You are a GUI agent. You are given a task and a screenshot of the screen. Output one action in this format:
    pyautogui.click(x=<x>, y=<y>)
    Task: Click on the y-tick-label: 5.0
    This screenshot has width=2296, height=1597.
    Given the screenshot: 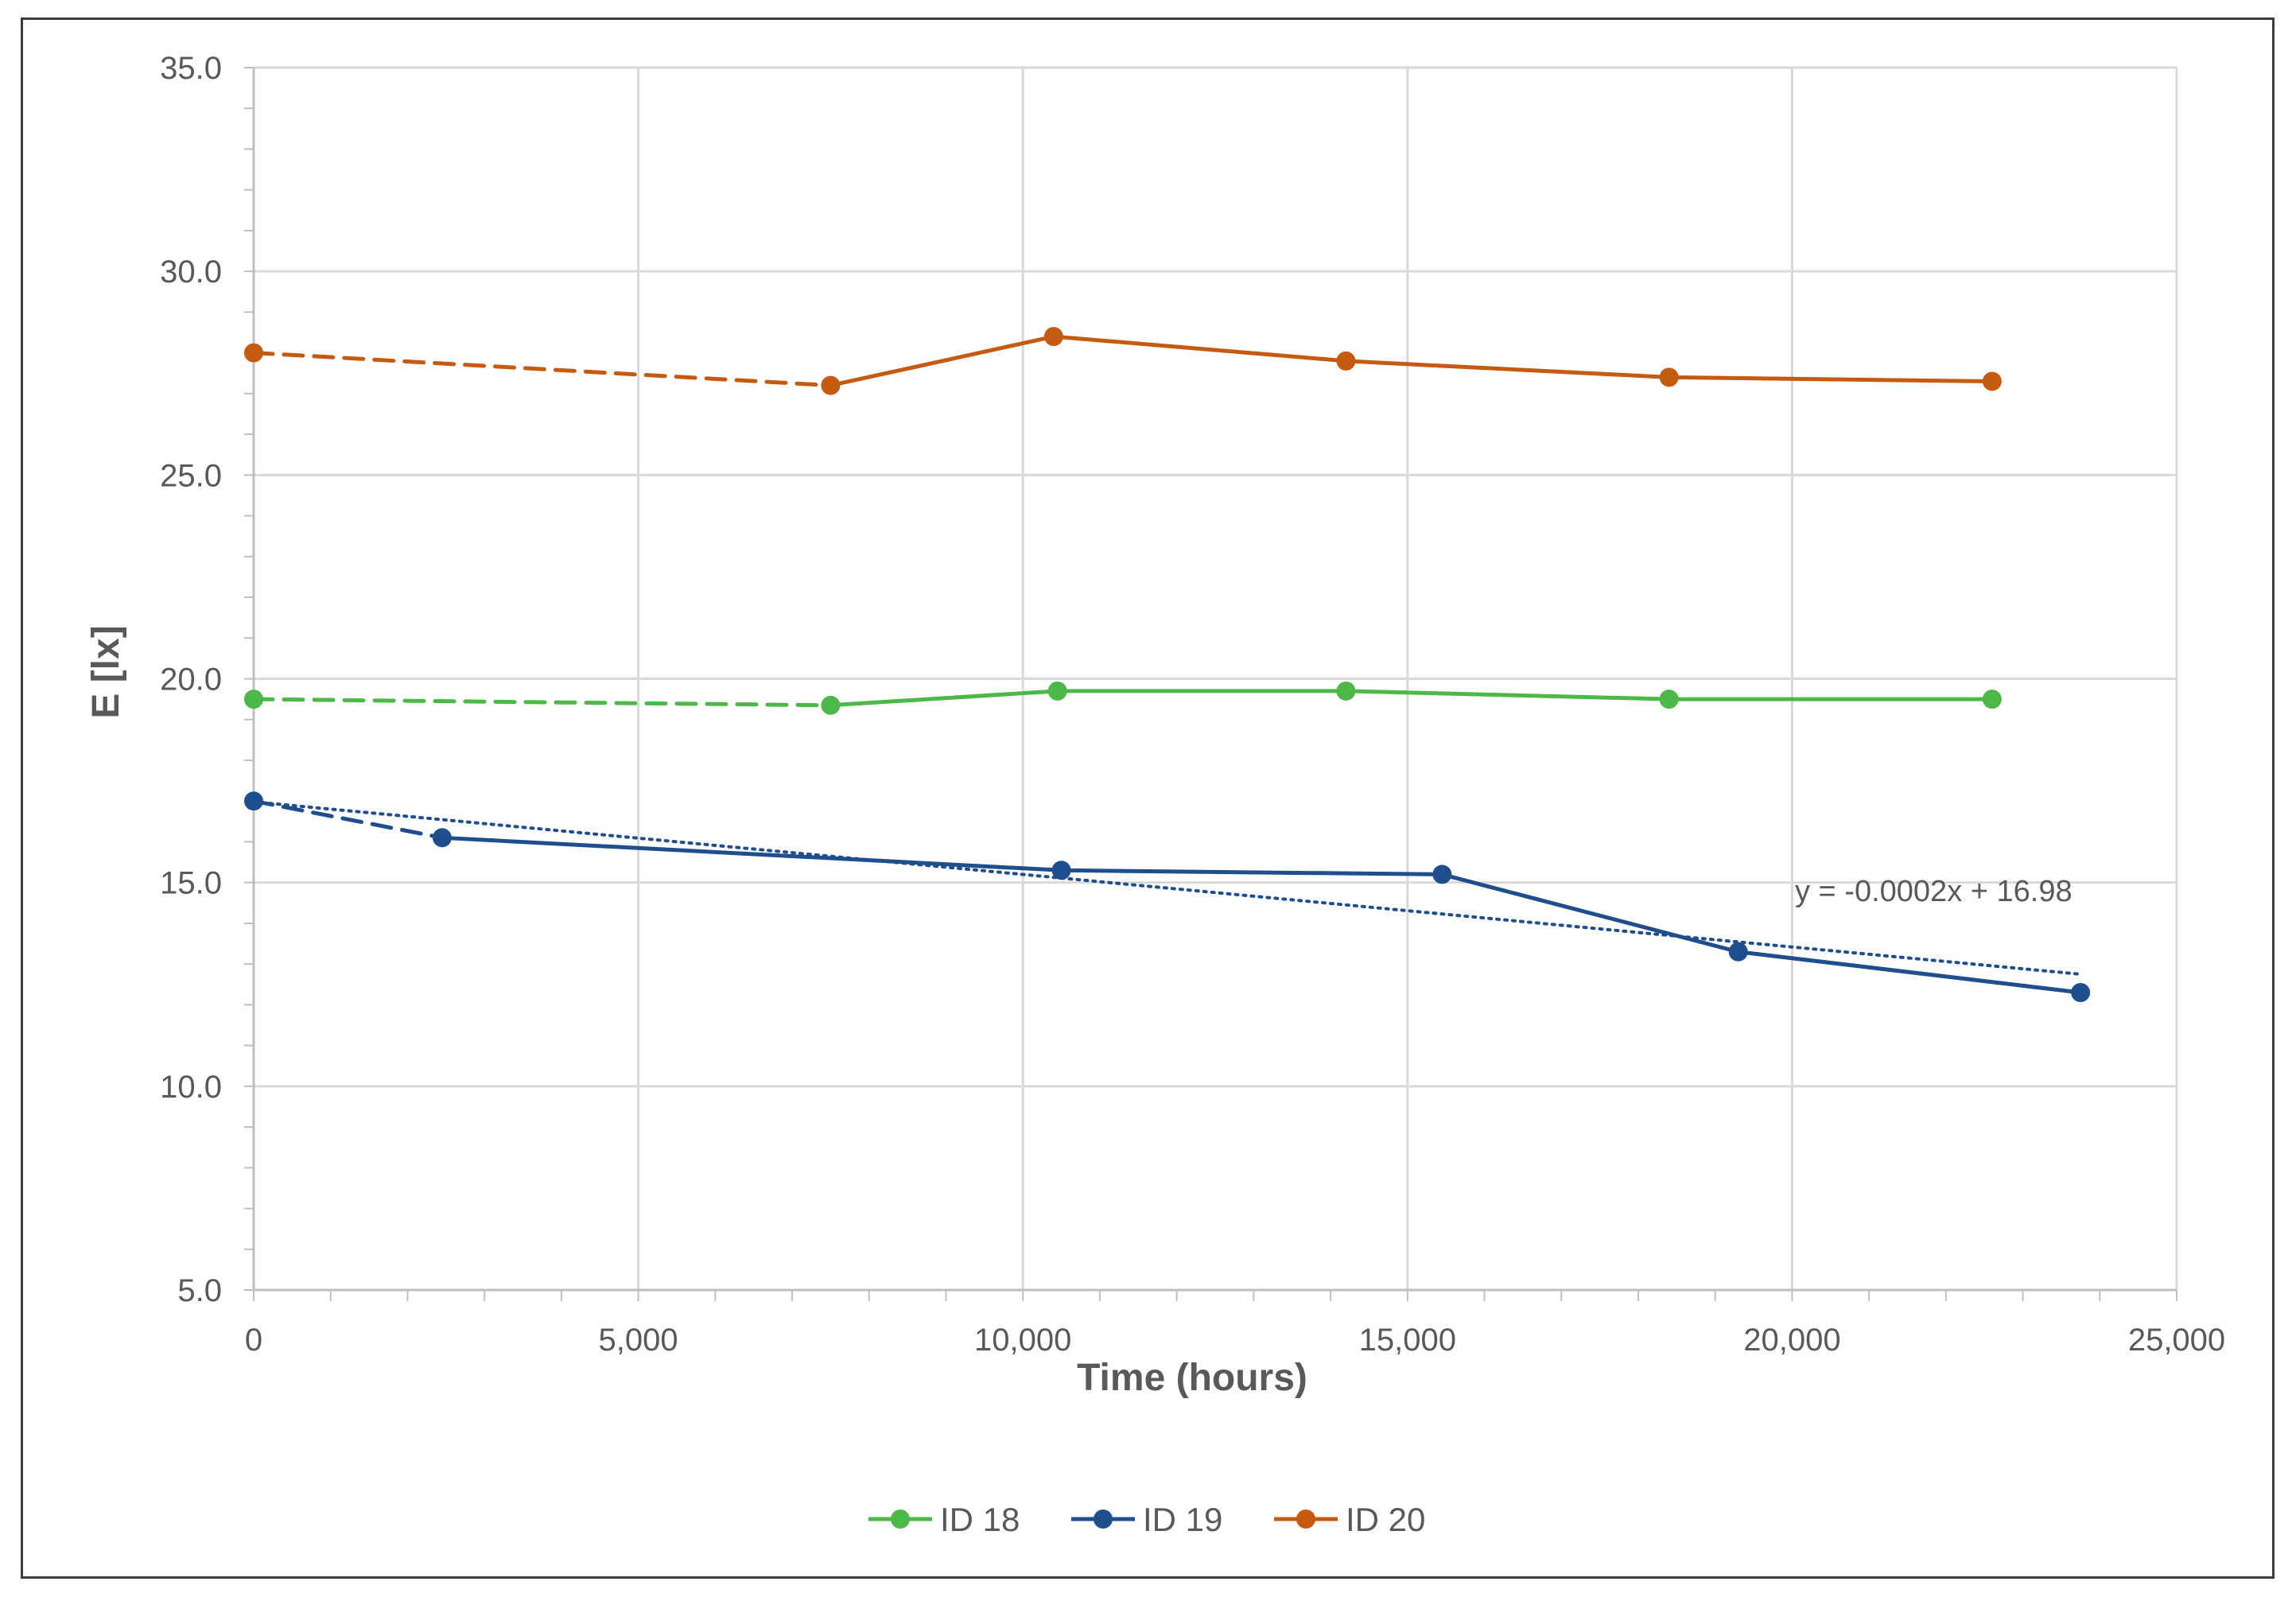 What is the action you would take?
    pyautogui.click(x=199, y=1290)
    